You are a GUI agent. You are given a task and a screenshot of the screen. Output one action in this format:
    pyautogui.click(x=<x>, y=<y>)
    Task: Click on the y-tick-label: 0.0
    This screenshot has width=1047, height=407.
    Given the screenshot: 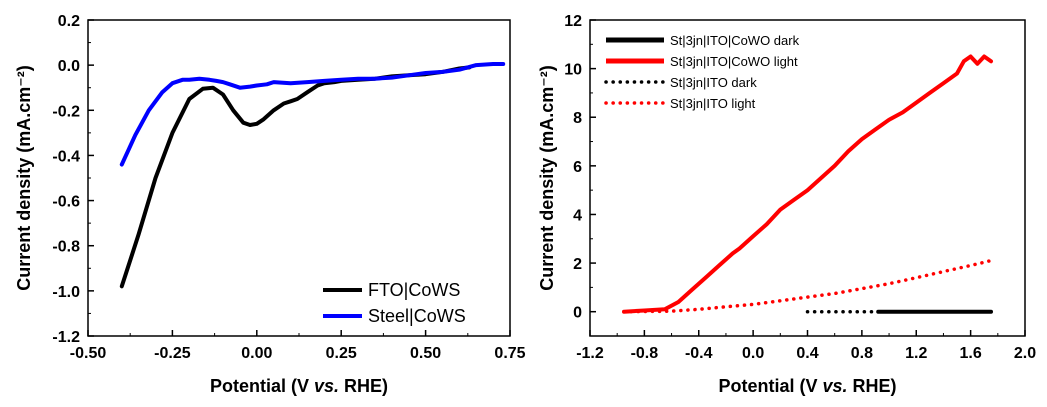 What is the action you would take?
    pyautogui.click(x=69, y=66)
    